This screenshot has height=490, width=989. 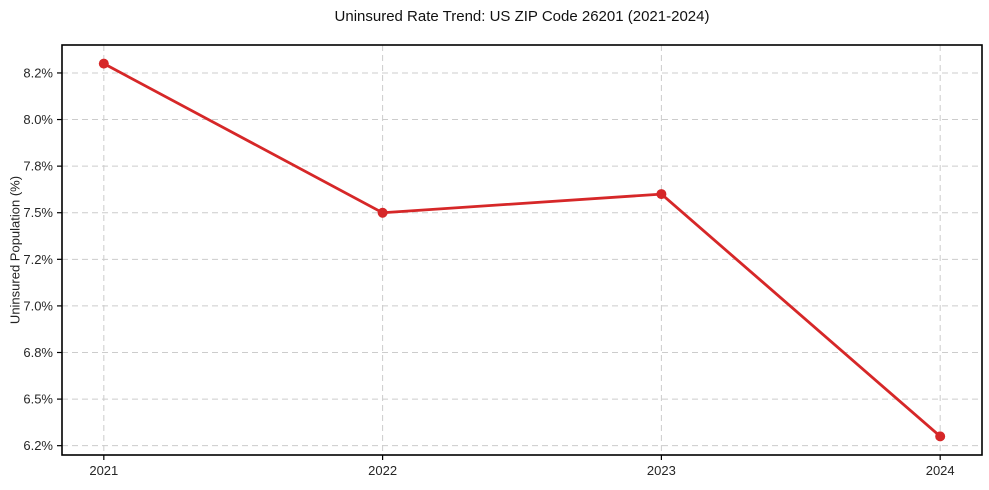 I want to click on y-tick-label: 7.8%, so click(x=38, y=166).